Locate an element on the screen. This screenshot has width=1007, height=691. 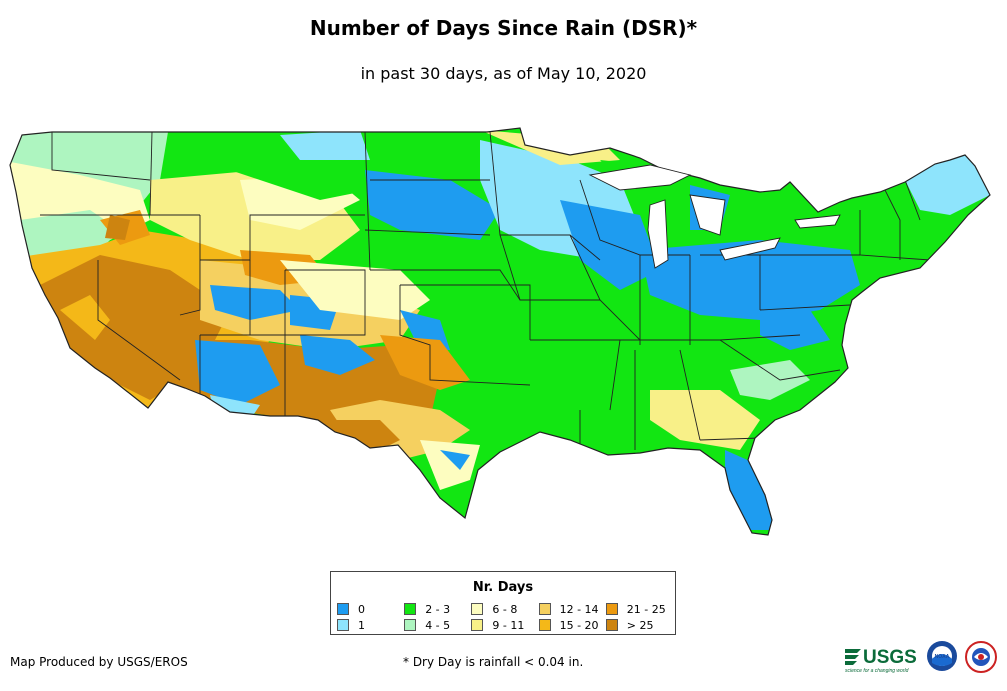
legend-label: 1 is located at coordinates (361, 625).